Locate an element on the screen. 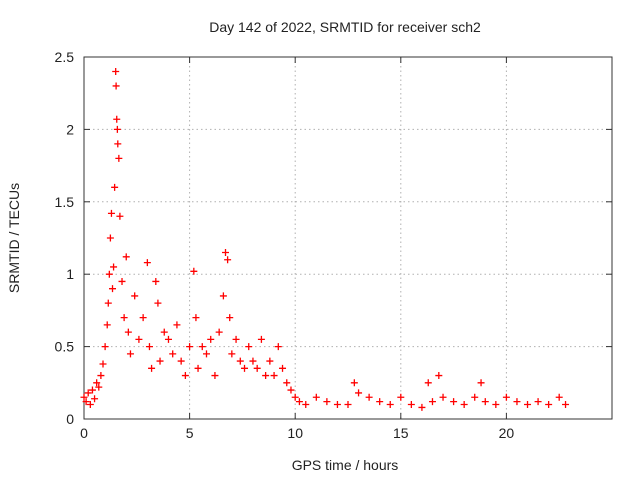  y-tick-label: 0 is located at coordinates (70, 419).